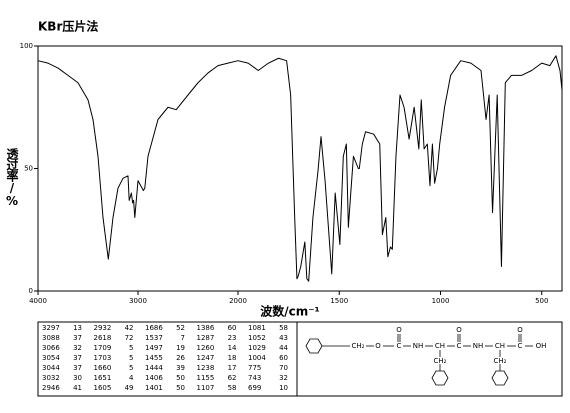 The image size is (570, 413). What do you see at coordinates (77, 378) in the screenshot?
I see `peak-transmittance: 30` at bounding box center [77, 378].